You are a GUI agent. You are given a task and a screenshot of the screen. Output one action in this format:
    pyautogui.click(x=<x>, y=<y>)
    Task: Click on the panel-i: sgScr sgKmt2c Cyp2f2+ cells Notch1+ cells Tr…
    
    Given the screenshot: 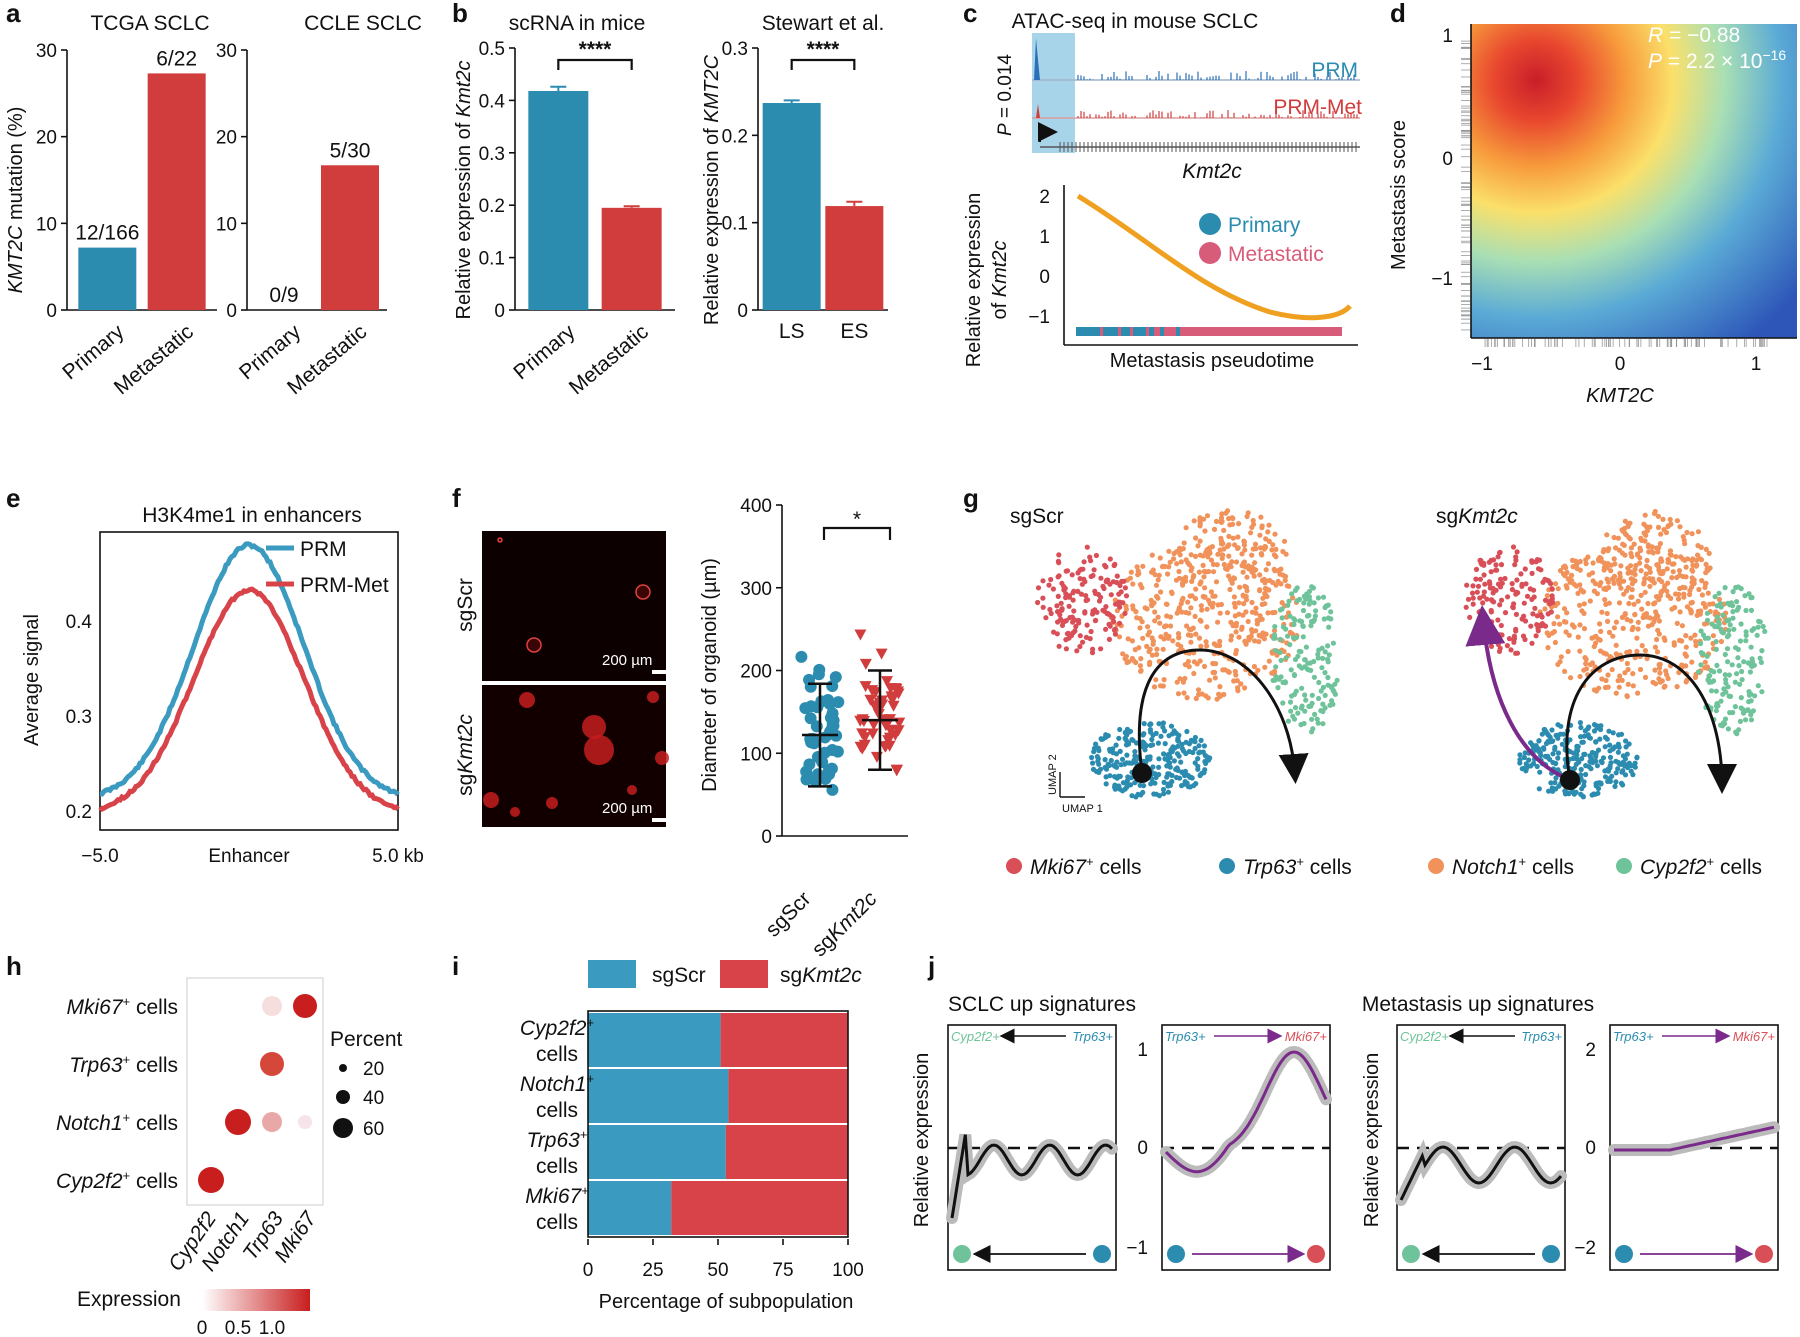 What is the action you would take?
    pyautogui.click(x=692, y=1136)
    